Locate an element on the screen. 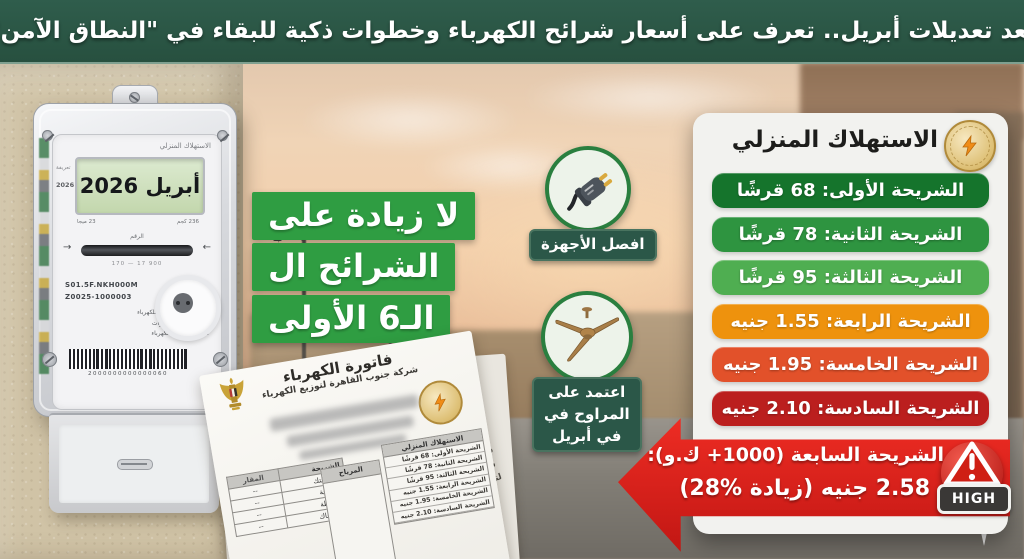  meter-mid-label: الرقم is located at coordinates (137, 236).